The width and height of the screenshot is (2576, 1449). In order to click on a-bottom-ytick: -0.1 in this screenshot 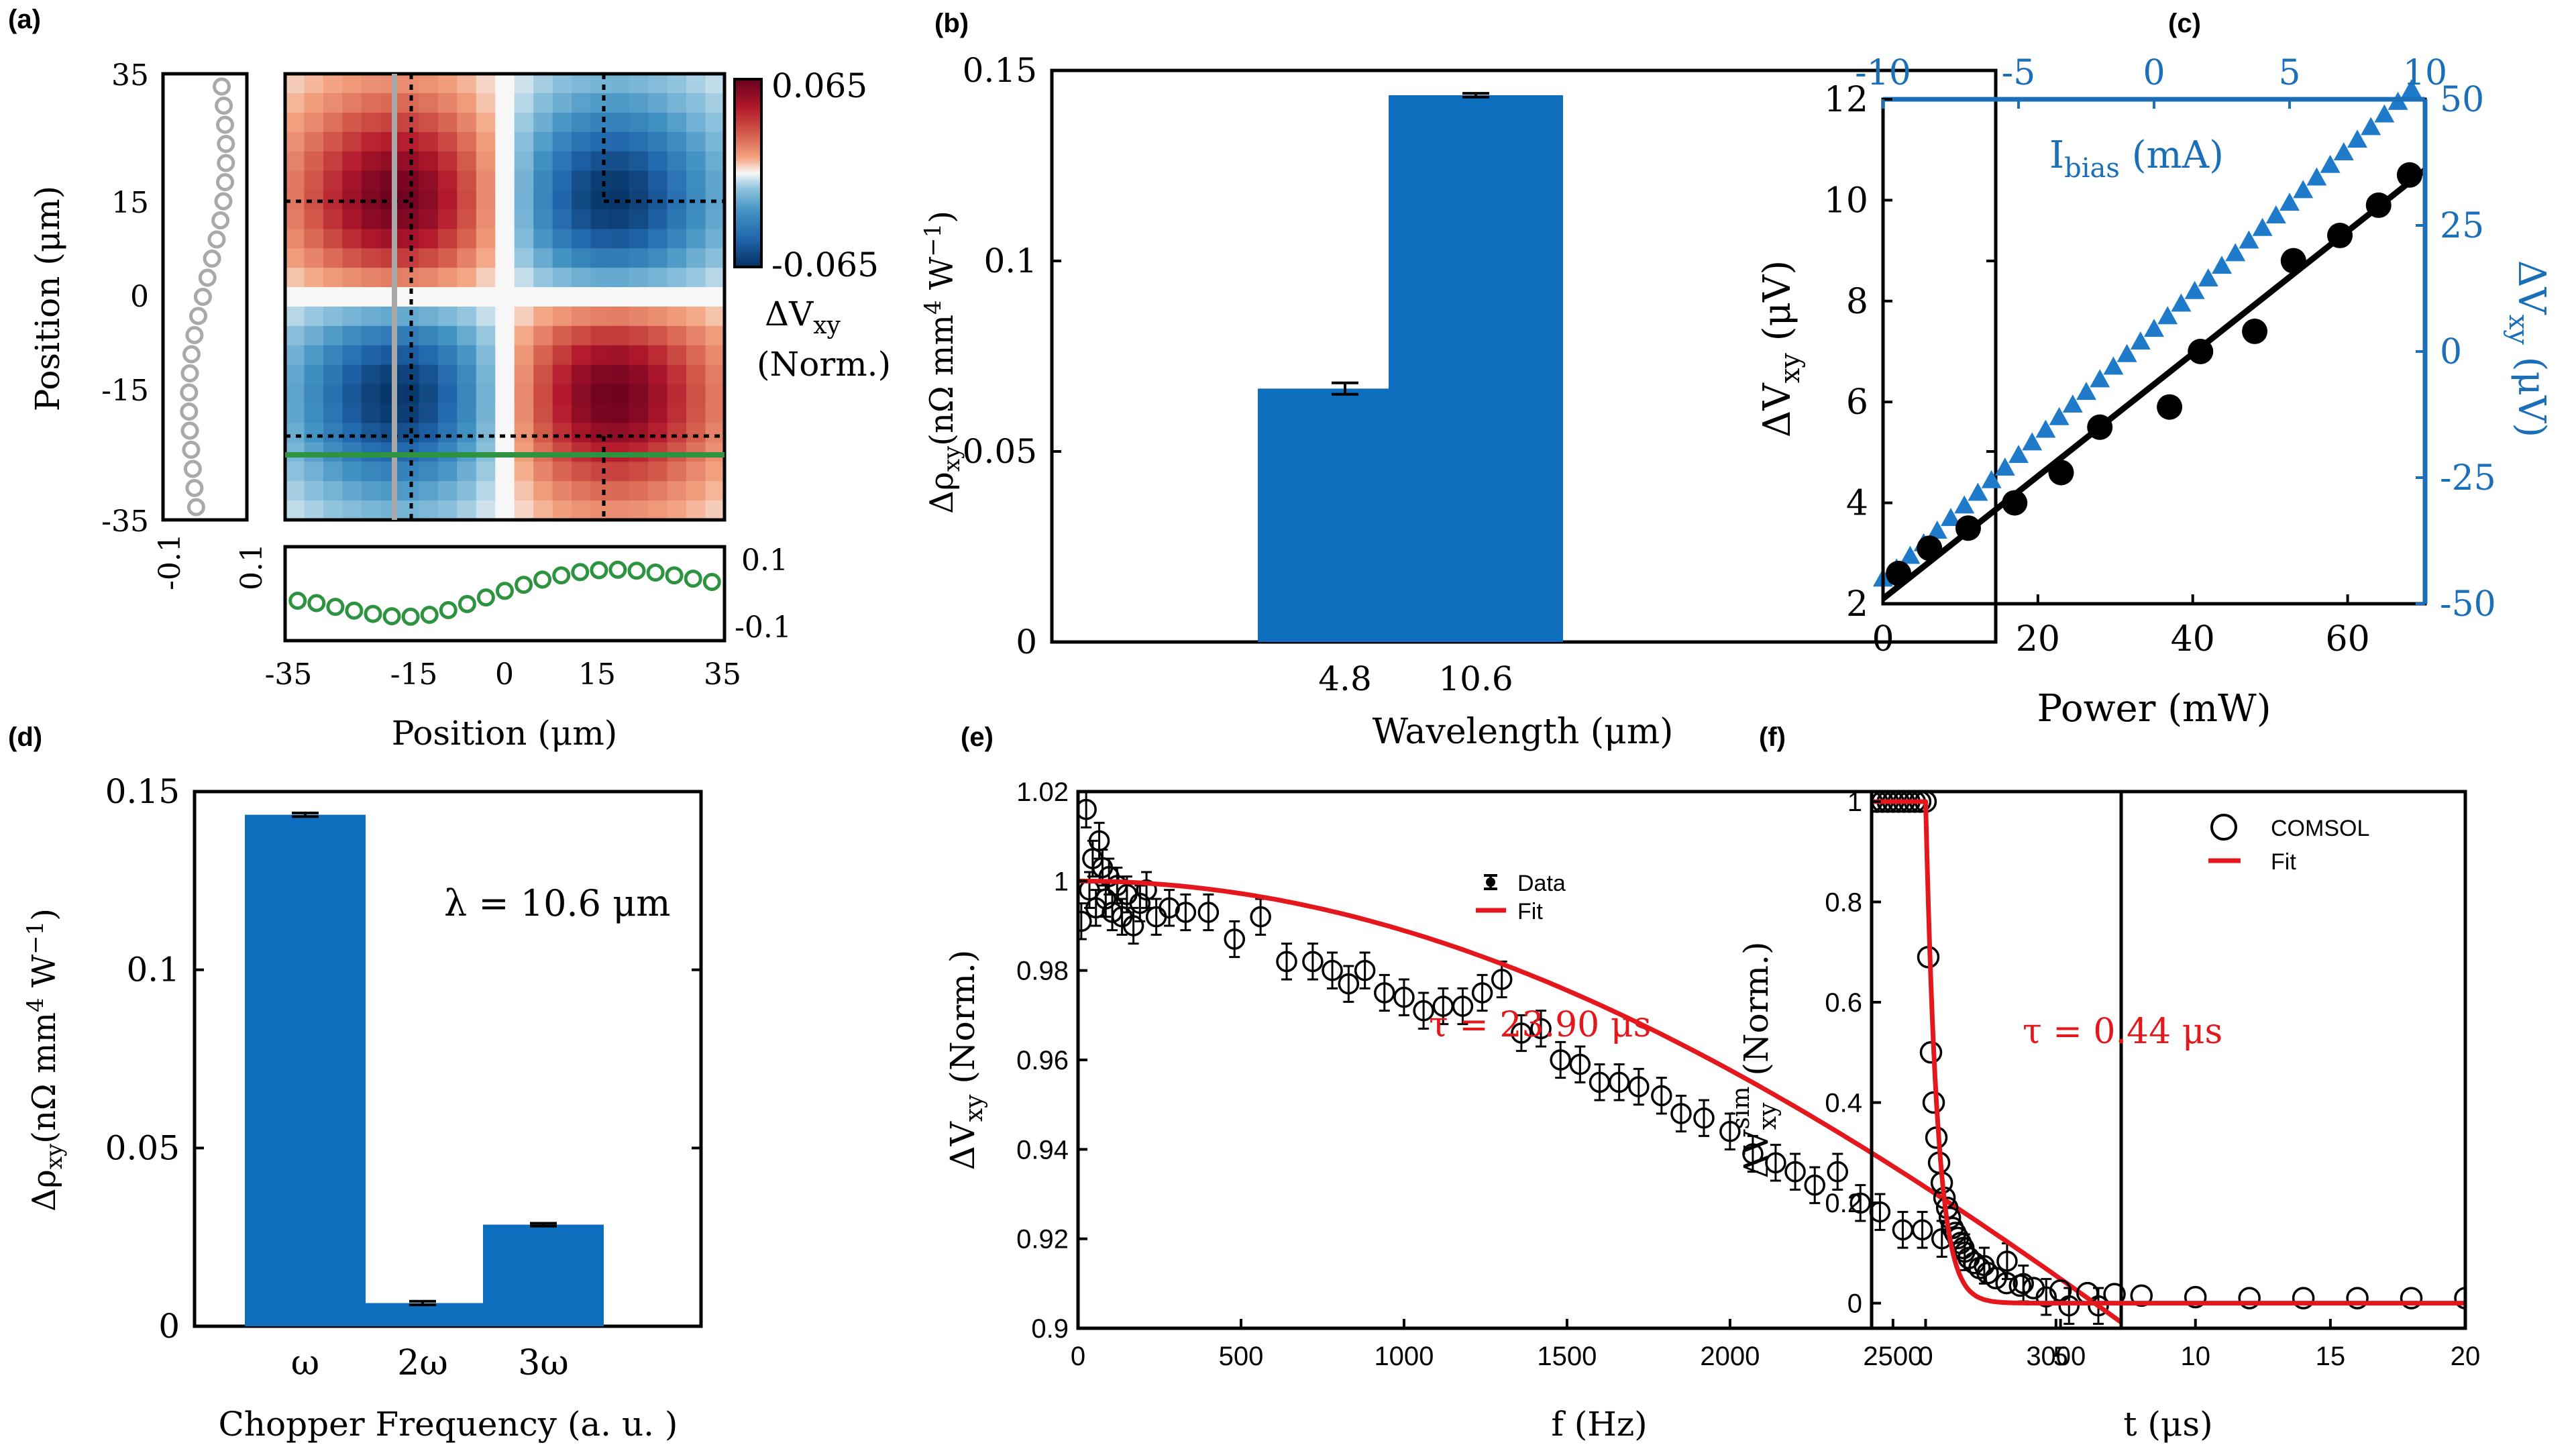, I will do `click(763, 627)`.